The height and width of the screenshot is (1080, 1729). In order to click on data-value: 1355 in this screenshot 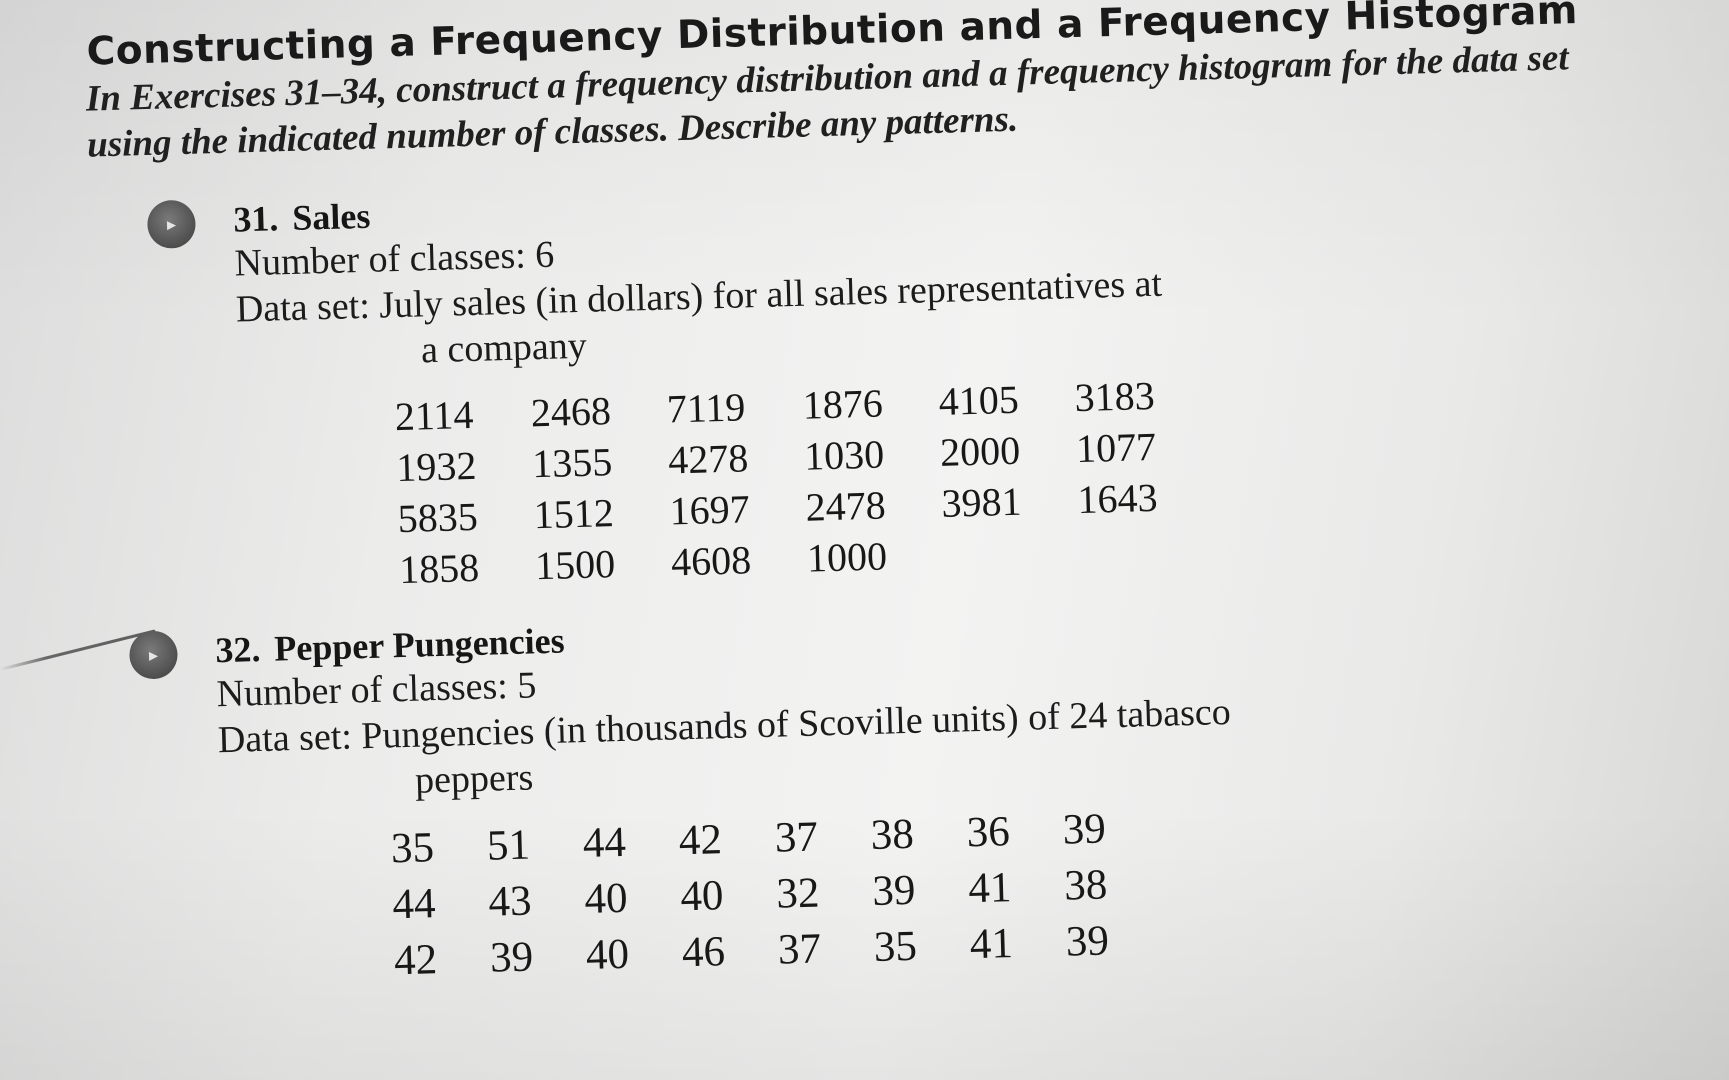, I will do `click(572, 463)`.